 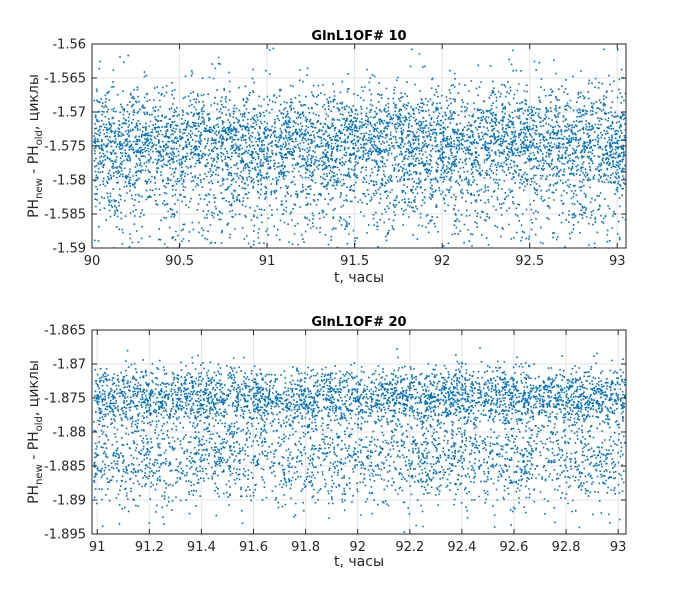 I want to click on y-tick-label: -1.59, so click(x=69, y=249).